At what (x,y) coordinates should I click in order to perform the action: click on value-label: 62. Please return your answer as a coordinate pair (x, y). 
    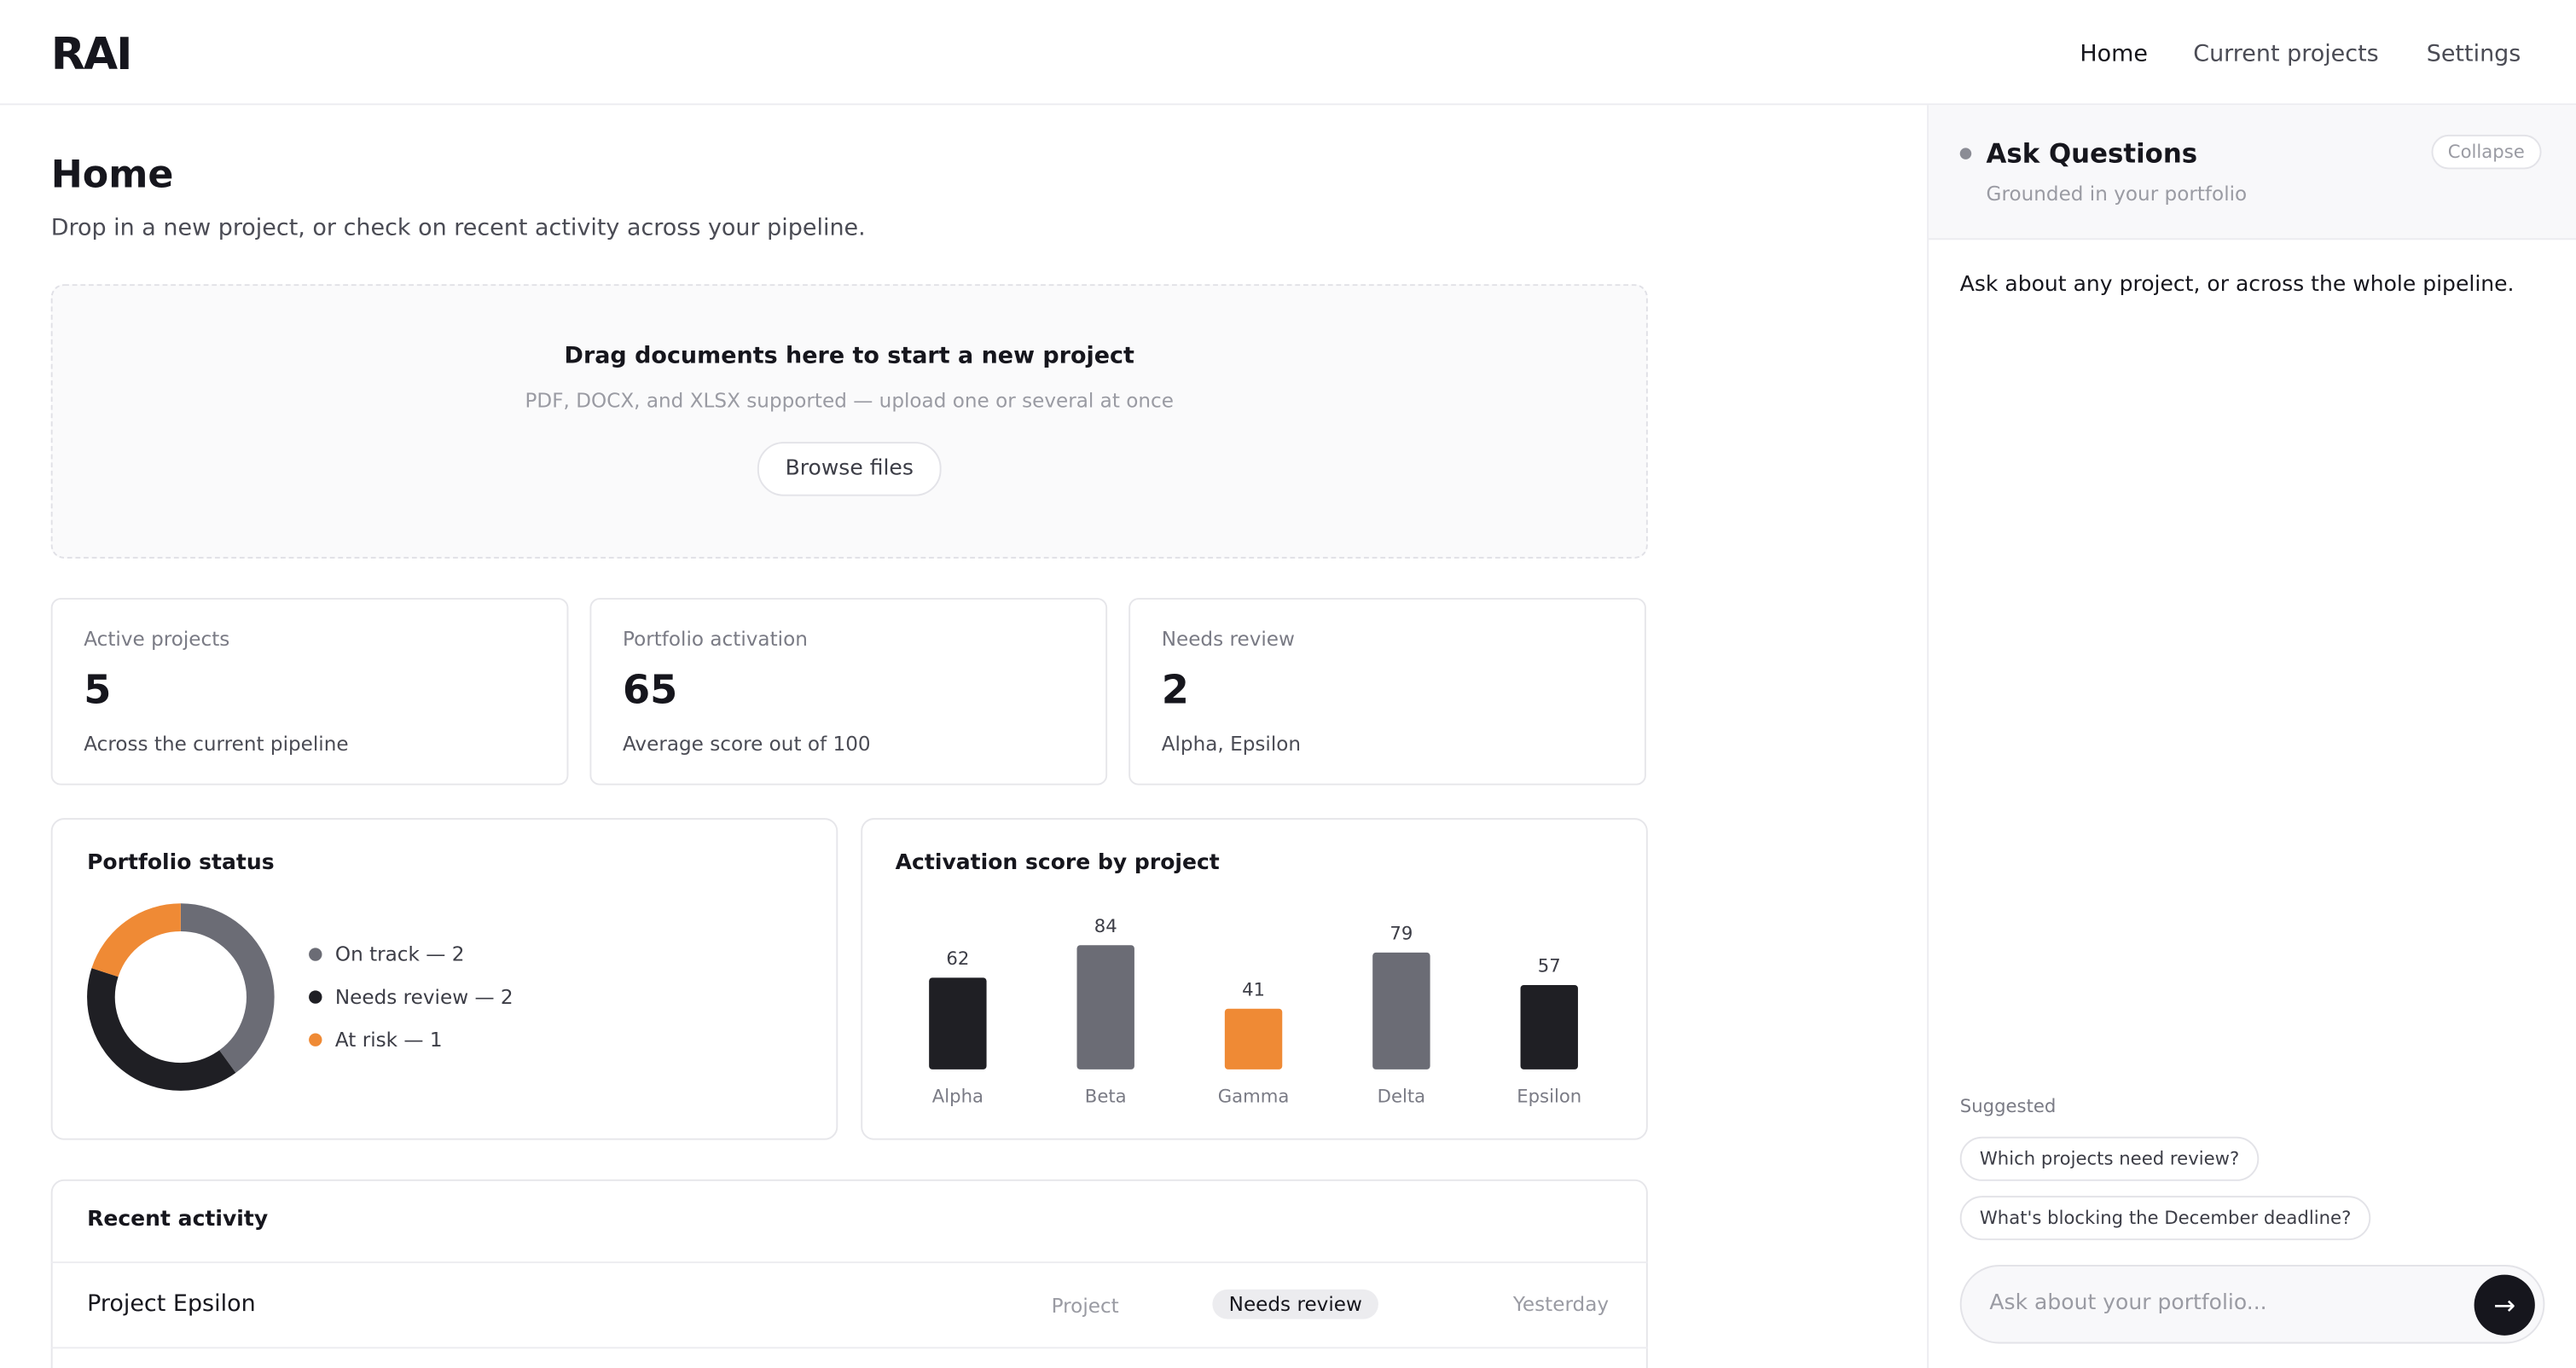
    Looking at the image, I should click on (957, 958).